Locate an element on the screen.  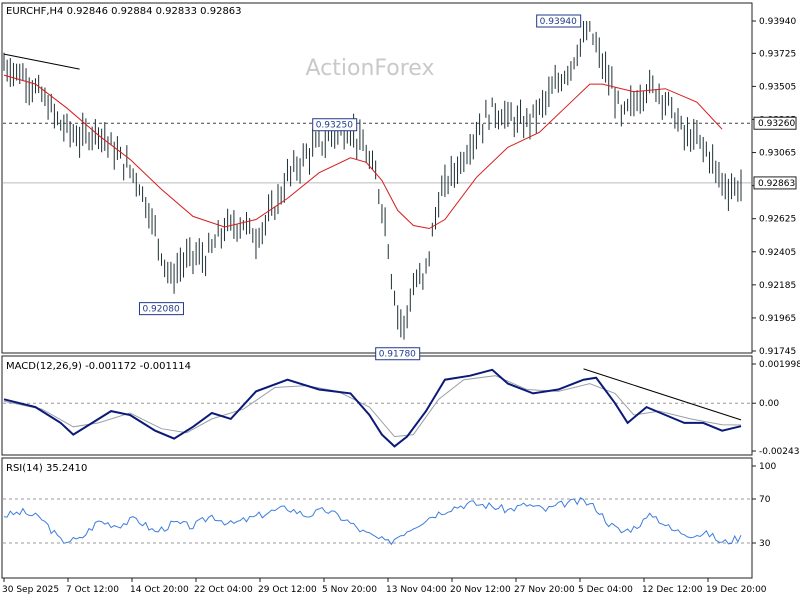
rsi-line is located at coordinates (372, 521).